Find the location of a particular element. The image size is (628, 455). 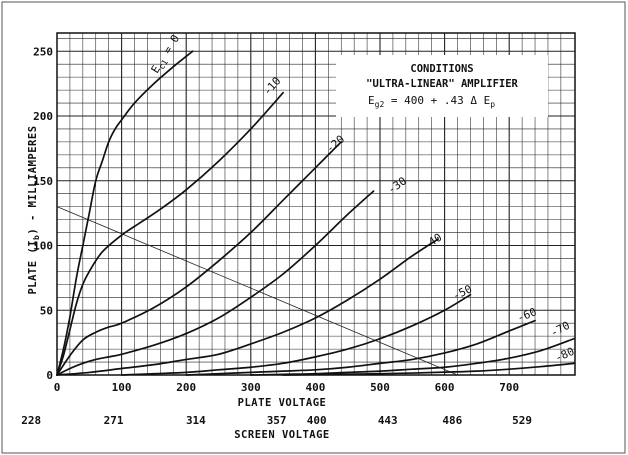

screen-voltage-label: 314 is located at coordinates (196, 420).